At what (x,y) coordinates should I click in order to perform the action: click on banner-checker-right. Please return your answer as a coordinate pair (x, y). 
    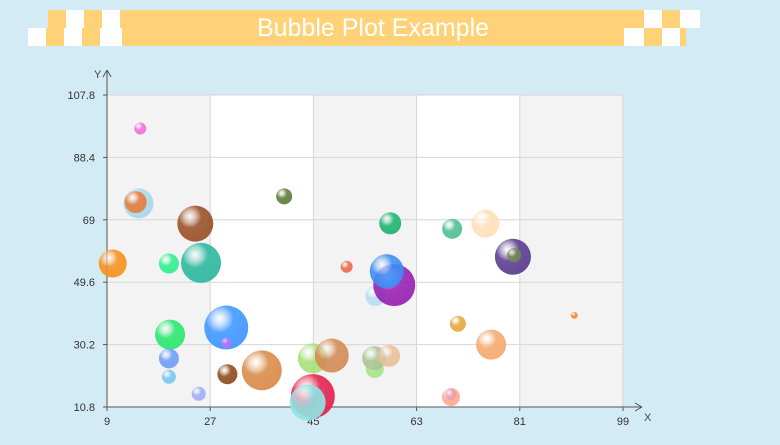
    Looking at the image, I should click on (662, 28).